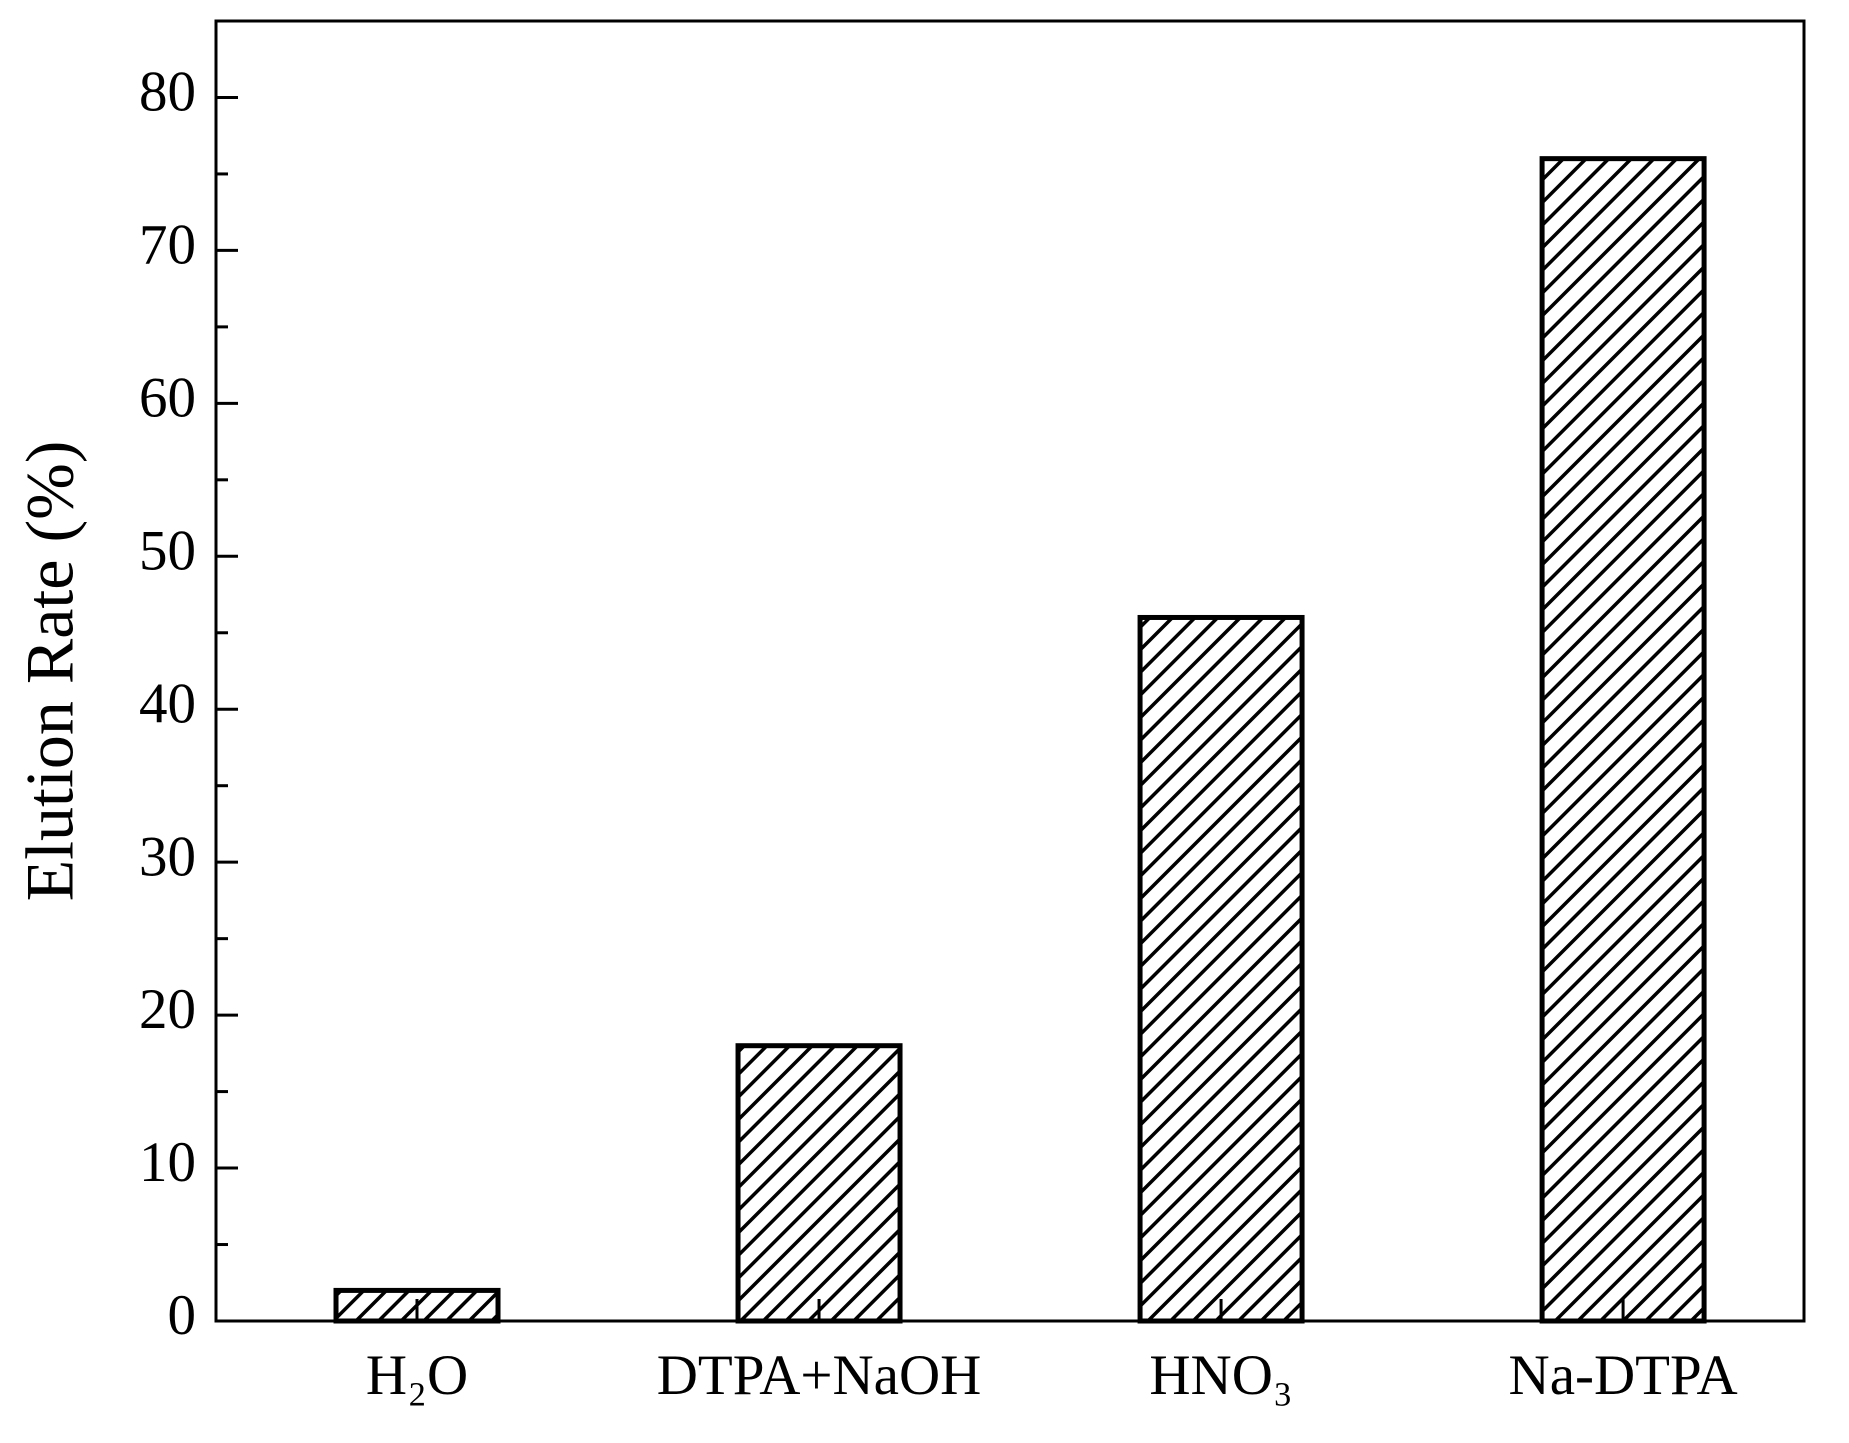  I want to click on y-tick-label: 40, so click(167, 703).